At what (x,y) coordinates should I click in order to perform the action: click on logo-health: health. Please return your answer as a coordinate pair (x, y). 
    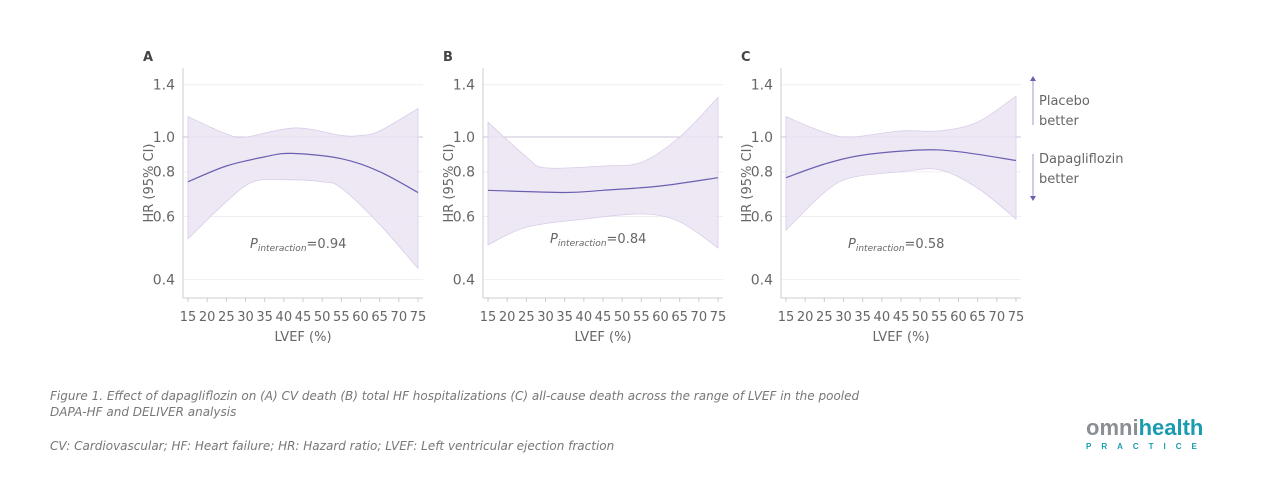
    Looking at the image, I should click on (1171, 427).